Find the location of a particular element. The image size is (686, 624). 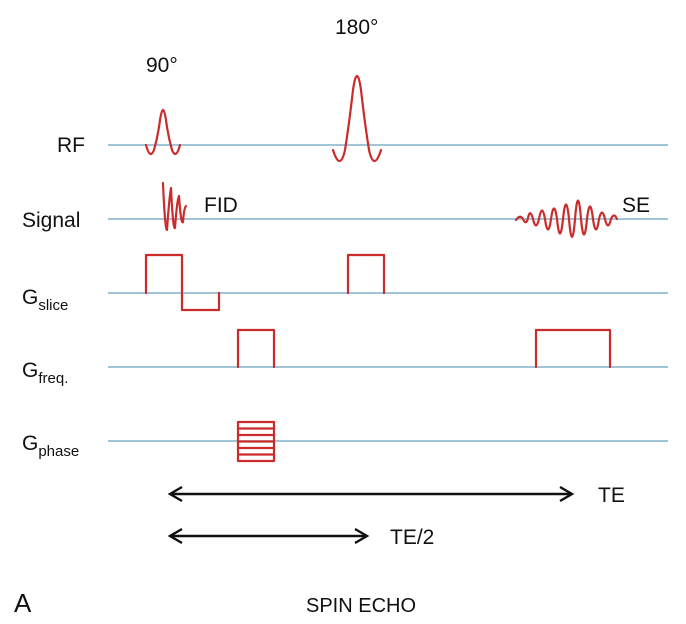

fid-signal is located at coordinates (174, 206).